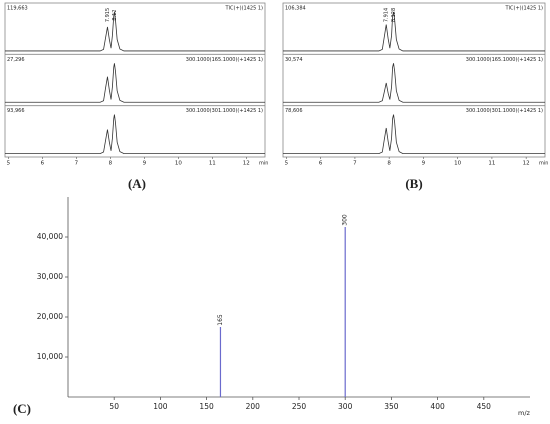 This screenshot has height=424, width=550. What do you see at coordinates (387, 15) in the screenshot?
I see `peak-label: 7.914` at bounding box center [387, 15].